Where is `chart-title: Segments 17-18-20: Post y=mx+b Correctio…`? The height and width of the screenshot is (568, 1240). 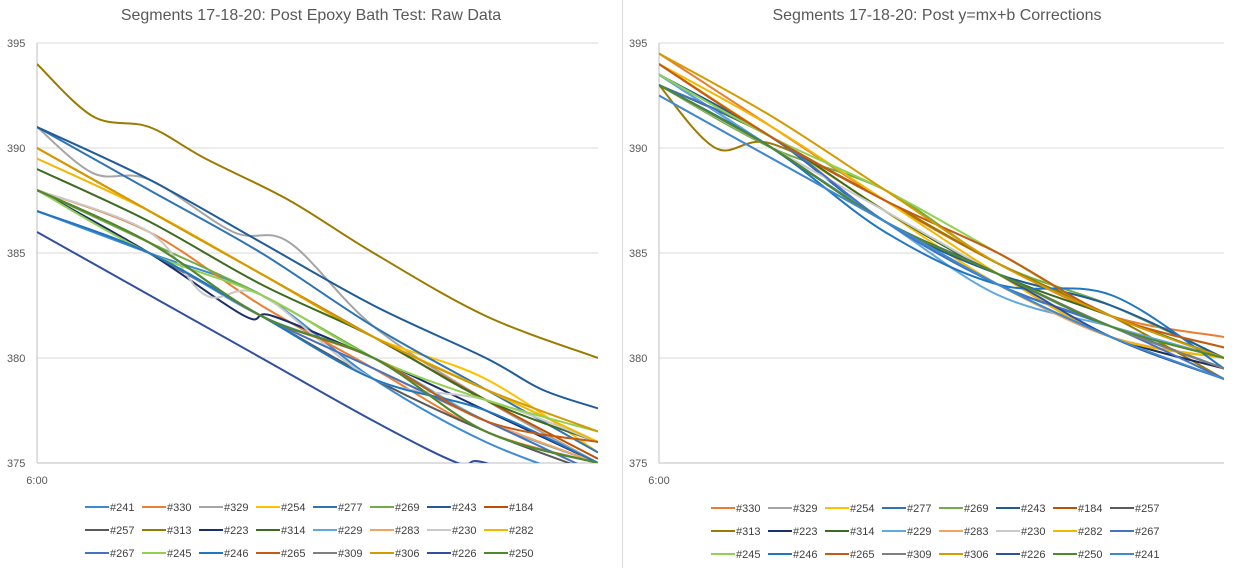 chart-title: Segments 17-18-20: Post y=mx+b Correctio… is located at coordinates (936, 15).